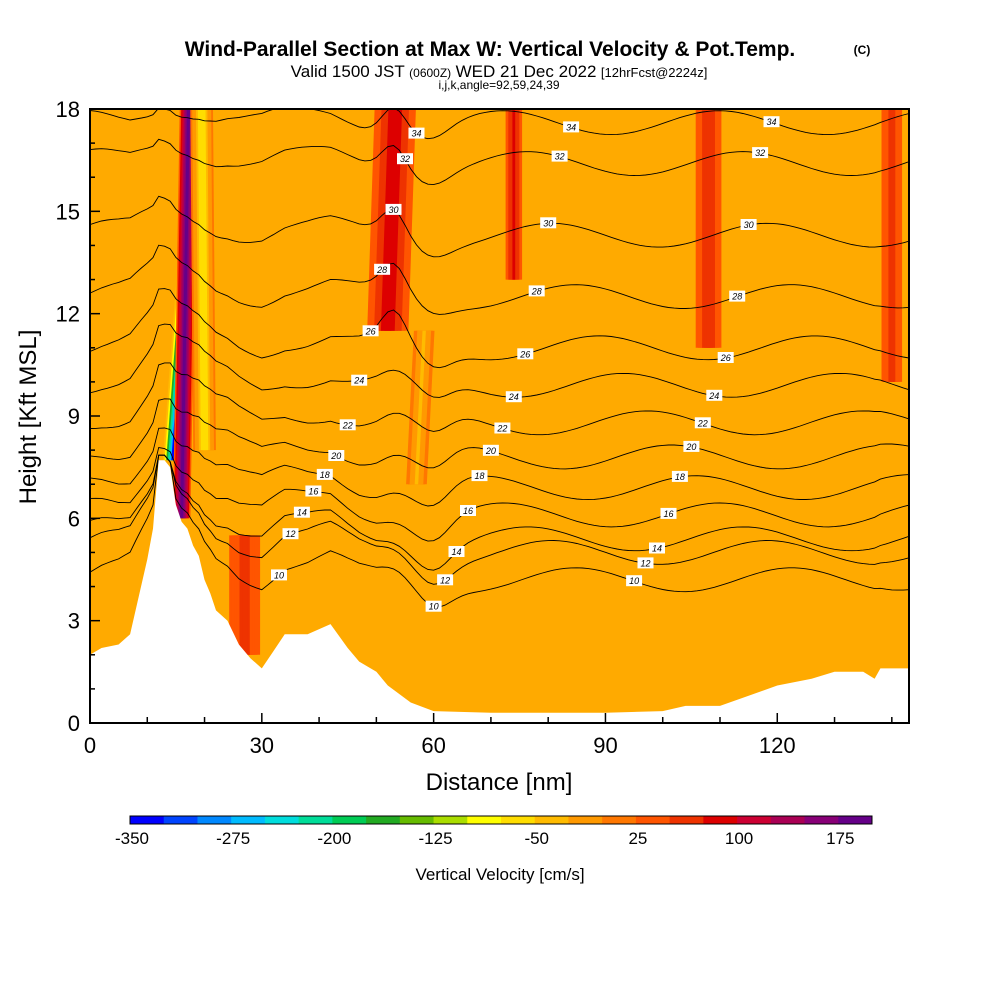  I want to click on y-tick-label: 6, so click(74, 518).